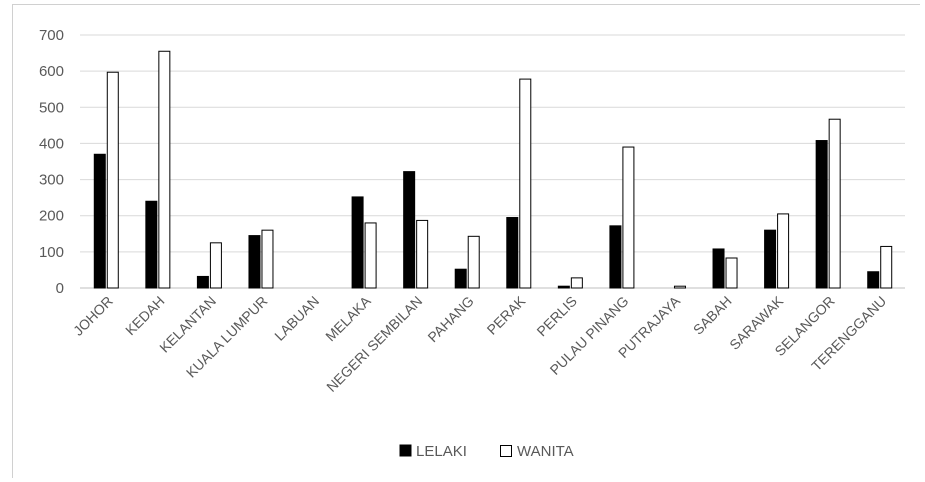 The height and width of the screenshot is (482, 925). Describe the element at coordinates (51, 71) in the screenshot. I see `y-tick-label: 600` at that location.